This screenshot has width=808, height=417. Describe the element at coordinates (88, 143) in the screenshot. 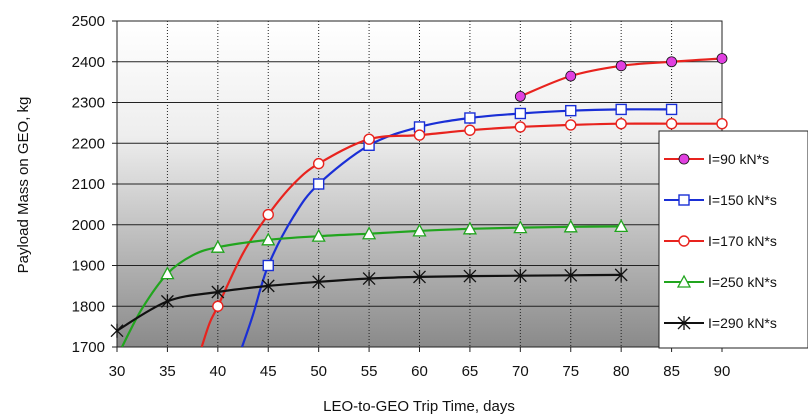

I see `y-tick-label: 2200` at that location.